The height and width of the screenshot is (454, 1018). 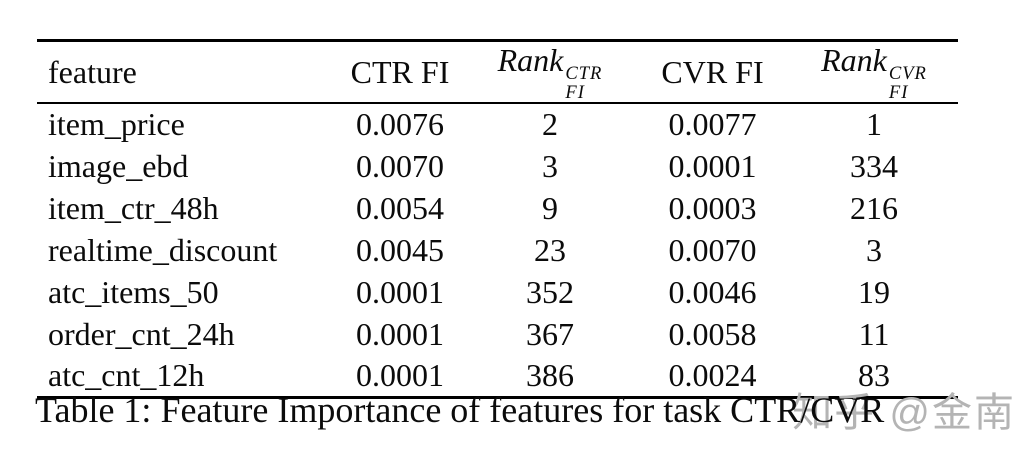 I want to click on value-cell: 0.0046, so click(x=712, y=291).